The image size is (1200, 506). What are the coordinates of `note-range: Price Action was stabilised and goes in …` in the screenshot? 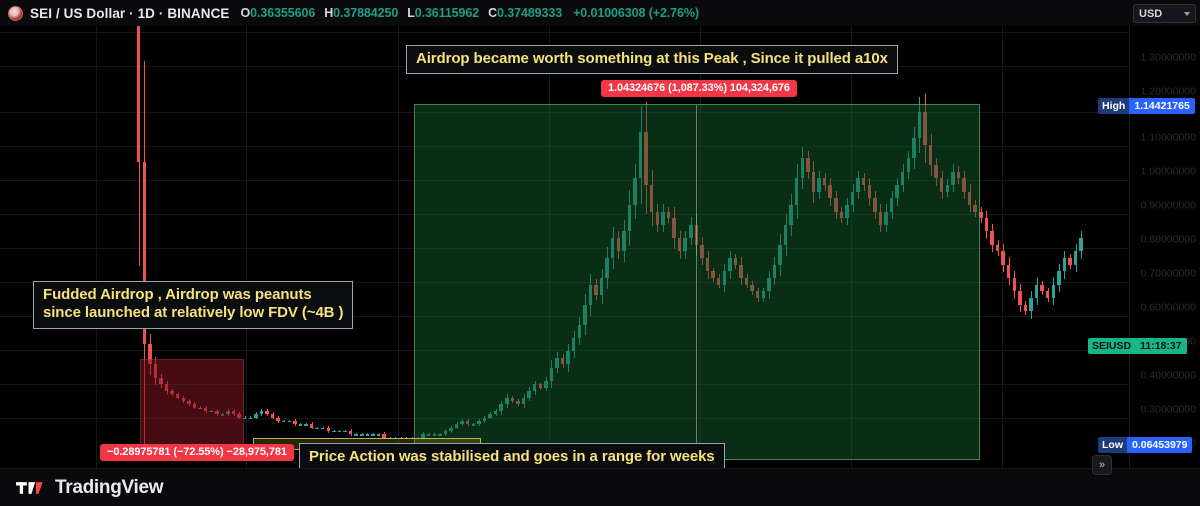 It's located at (512, 458).